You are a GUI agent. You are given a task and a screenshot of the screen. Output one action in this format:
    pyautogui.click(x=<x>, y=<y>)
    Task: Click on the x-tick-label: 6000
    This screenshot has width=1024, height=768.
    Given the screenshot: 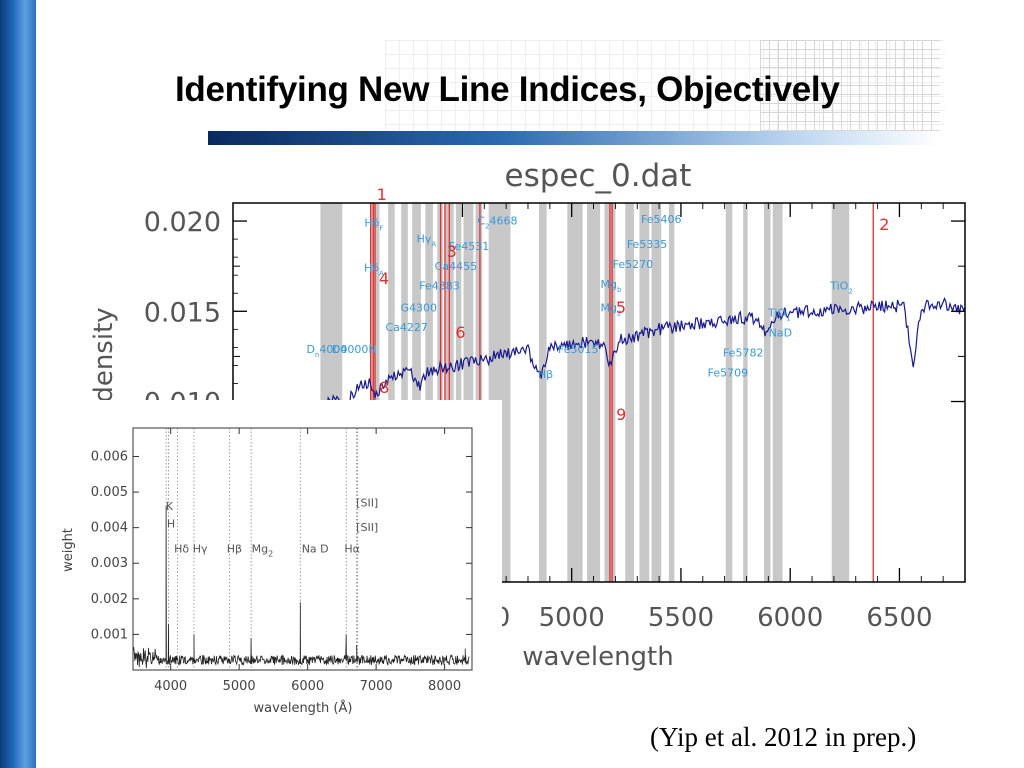 What is the action you would take?
    pyautogui.click(x=790, y=618)
    